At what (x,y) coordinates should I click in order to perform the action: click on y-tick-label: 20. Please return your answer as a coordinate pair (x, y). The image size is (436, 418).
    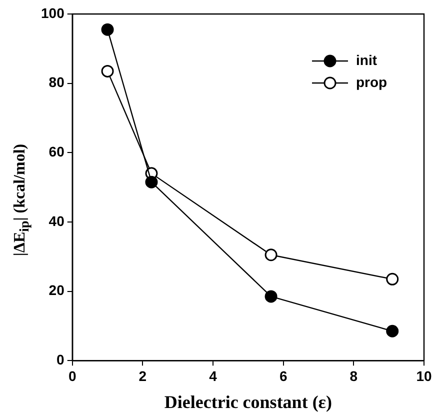
    Looking at the image, I should click on (56, 290).